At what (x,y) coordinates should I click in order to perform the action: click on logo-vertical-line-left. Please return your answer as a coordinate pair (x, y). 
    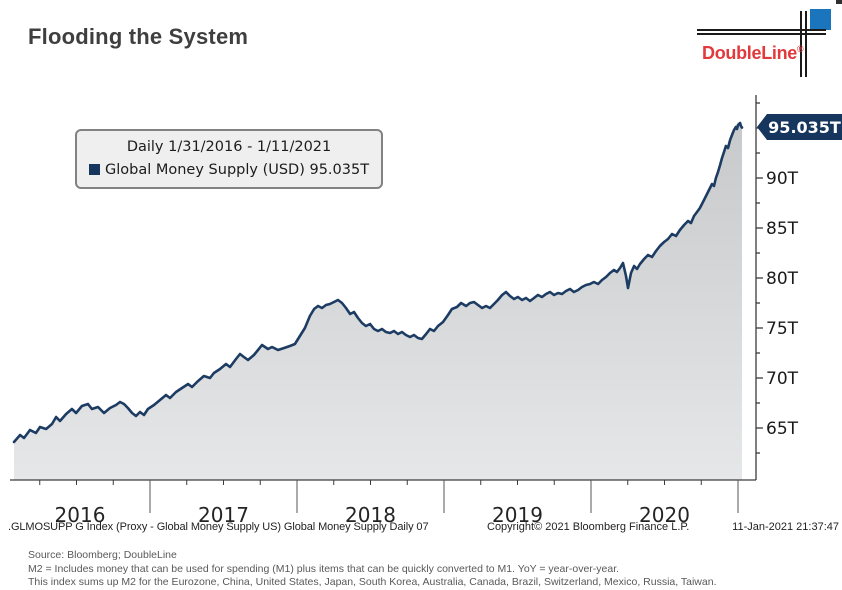
    Looking at the image, I should click on (801, 44).